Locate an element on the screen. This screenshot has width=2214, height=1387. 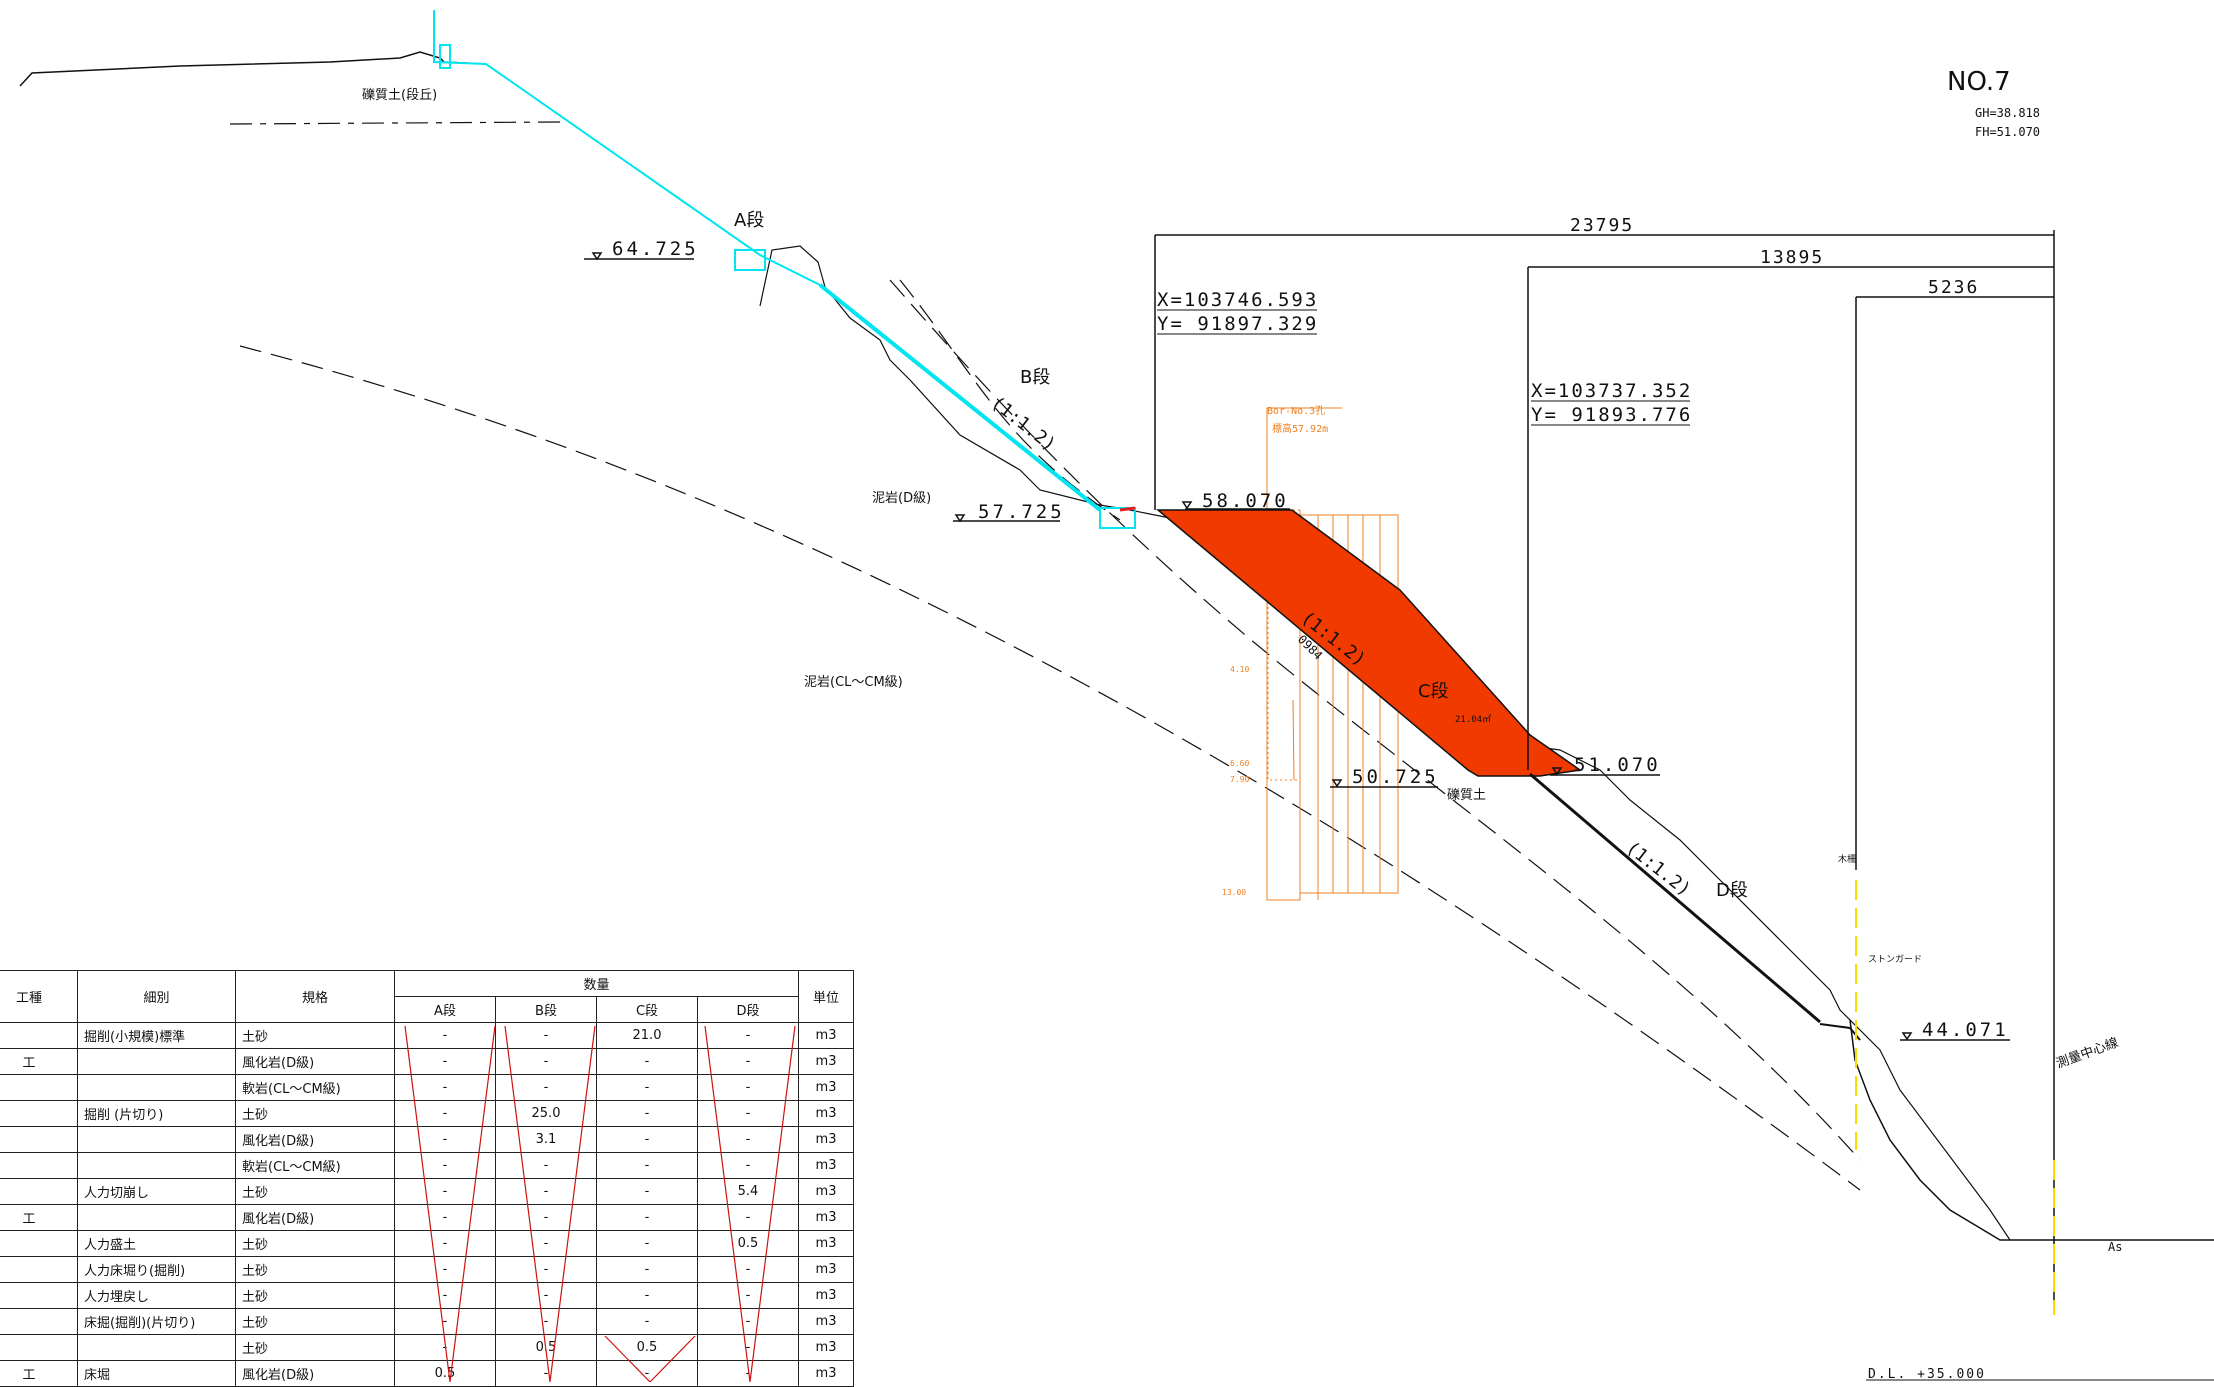
sheet-number: NO.7 is located at coordinates (1979, 82).